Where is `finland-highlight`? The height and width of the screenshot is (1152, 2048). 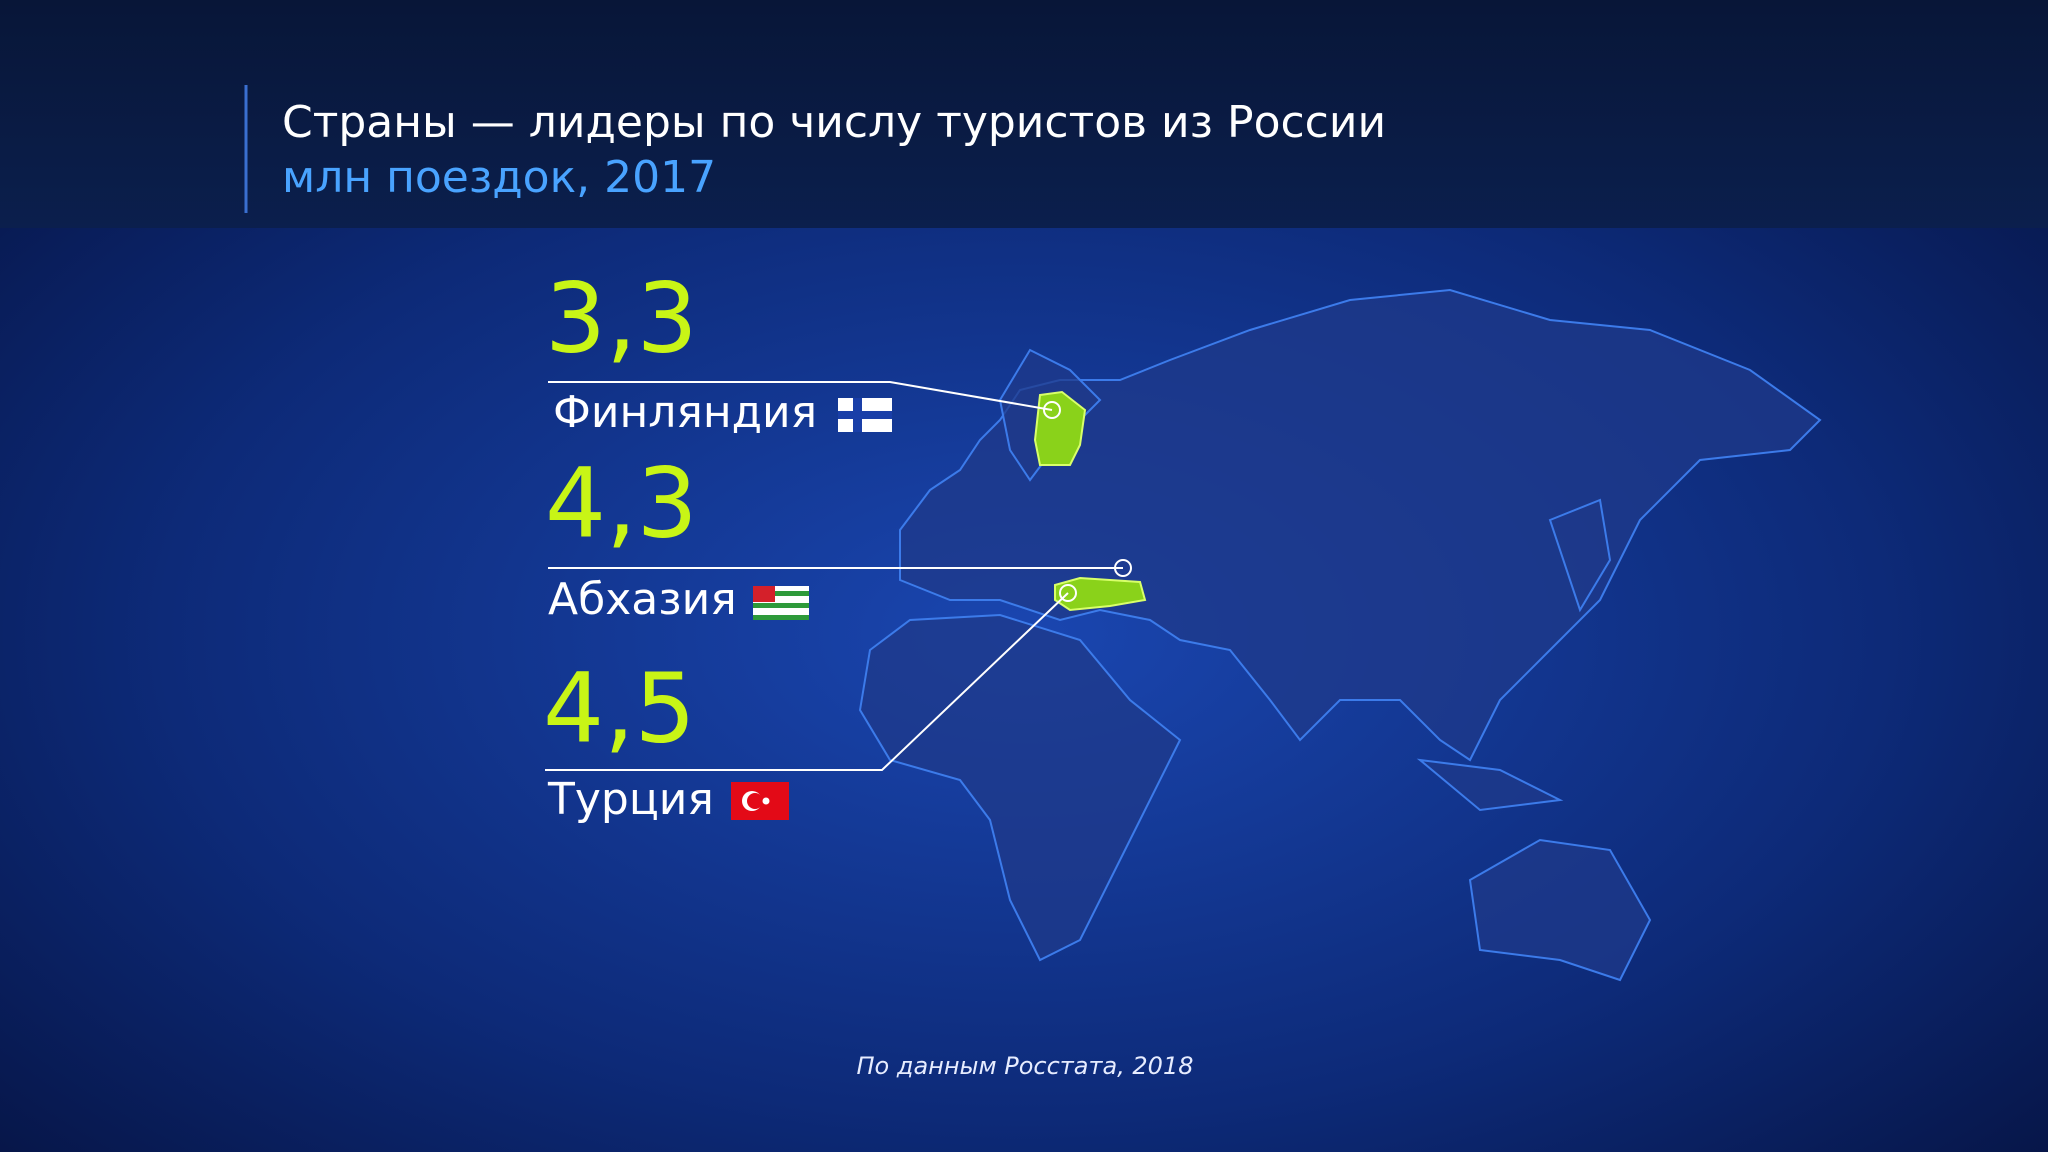 finland-highlight is located at coordinates (1060, 428).